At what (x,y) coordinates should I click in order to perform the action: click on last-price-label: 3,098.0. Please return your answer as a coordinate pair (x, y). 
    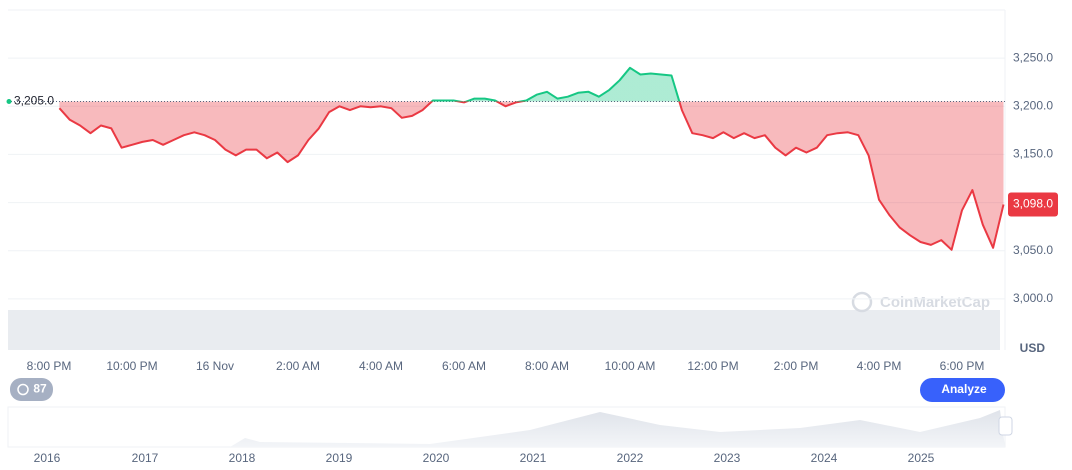
    Looking at the image, I should click on (1033, 204).